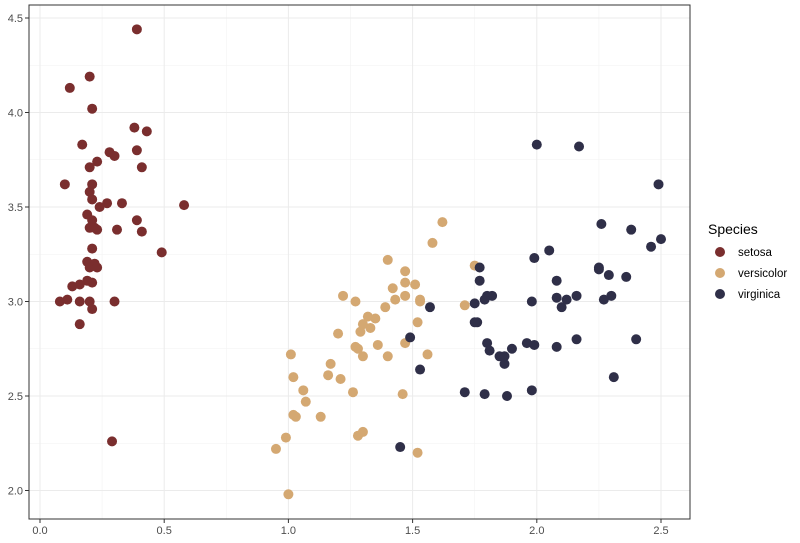 This screenshot has width=800, height=543. Describe the element at coordinates (15, 208) in the screenshot. I see `y-tick-label: 3.5` at that location.